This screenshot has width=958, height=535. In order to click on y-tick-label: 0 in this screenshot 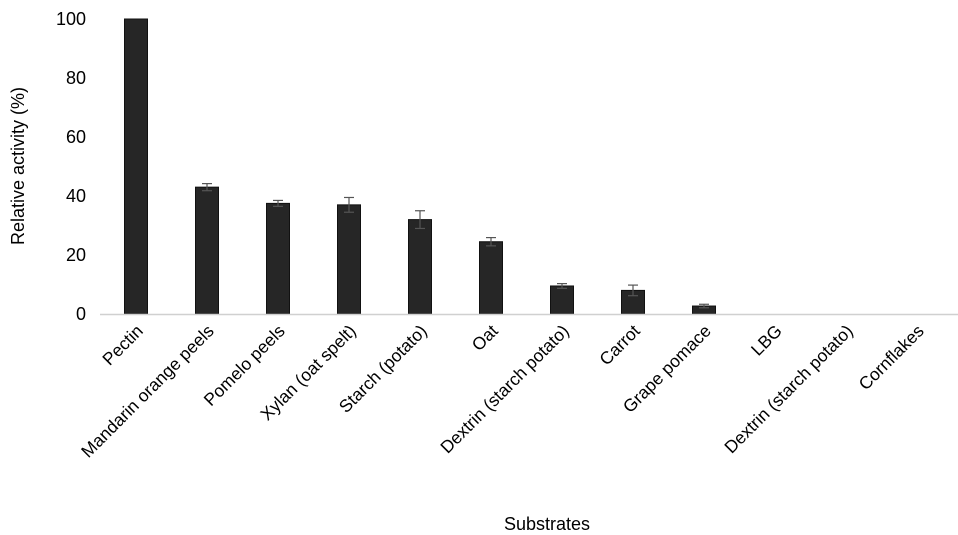, I will do `click(81, 314)`.